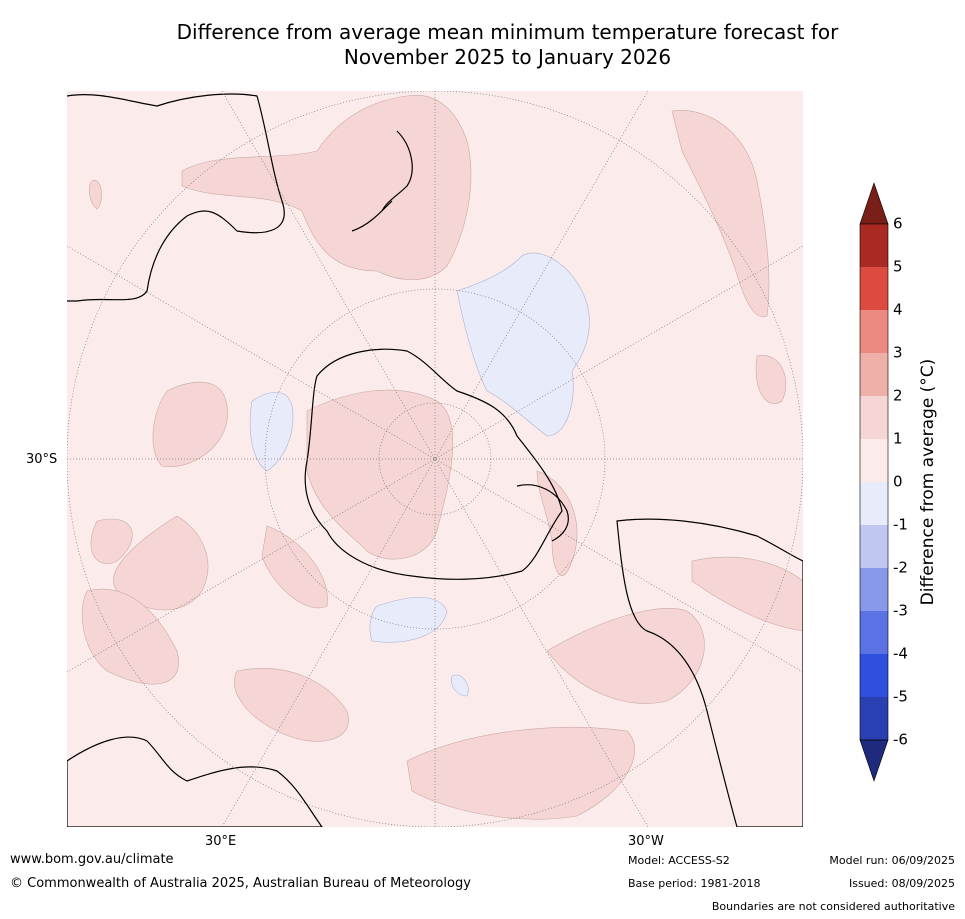 The width and height of the screenshot is (965, 919). What do you see at coordinates (898, 266) in the screenshot?
I see `colorbar-tick: 5` at bounding box center [898, 266].